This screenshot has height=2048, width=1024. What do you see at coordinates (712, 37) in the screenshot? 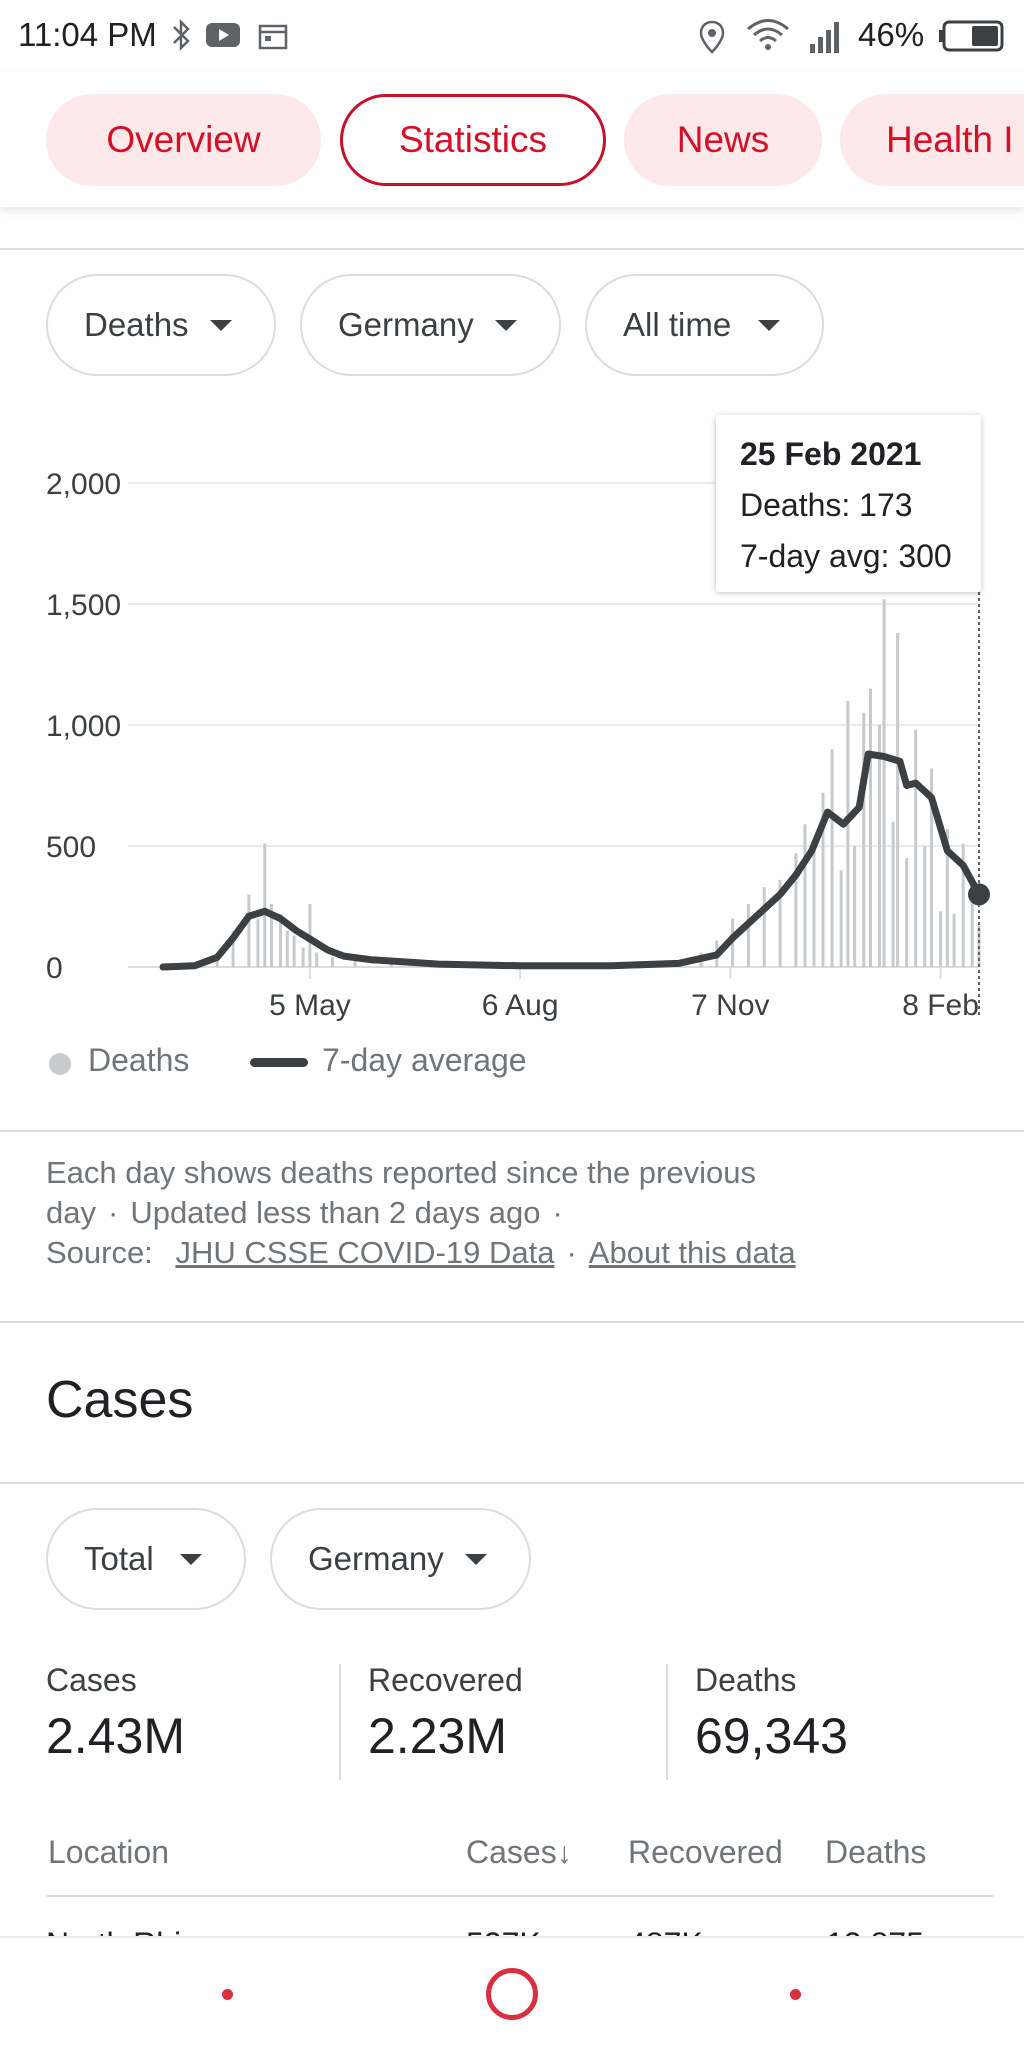
I see `location-icon` at bounding box center [712, 37].